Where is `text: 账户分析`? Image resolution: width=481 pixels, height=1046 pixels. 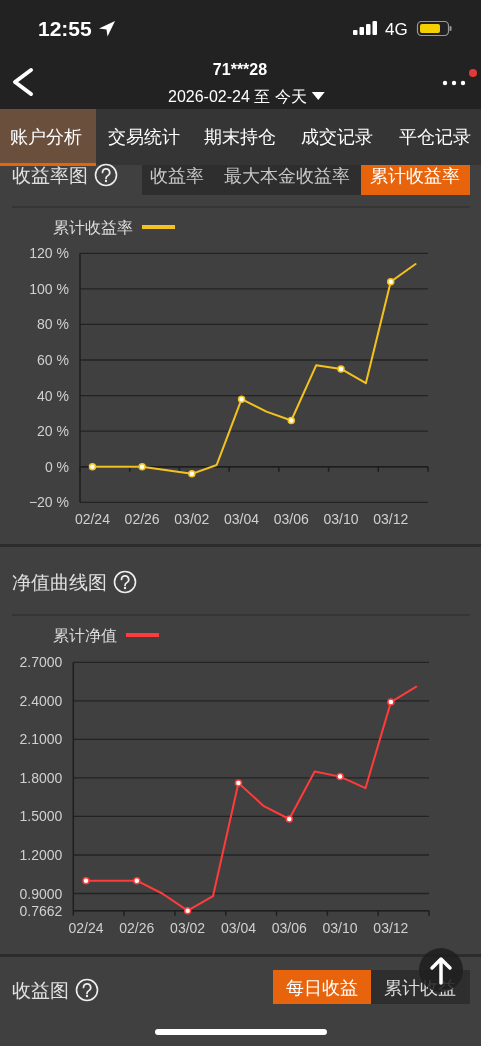 text: 账户分析 is located at coordinates (46, 137).